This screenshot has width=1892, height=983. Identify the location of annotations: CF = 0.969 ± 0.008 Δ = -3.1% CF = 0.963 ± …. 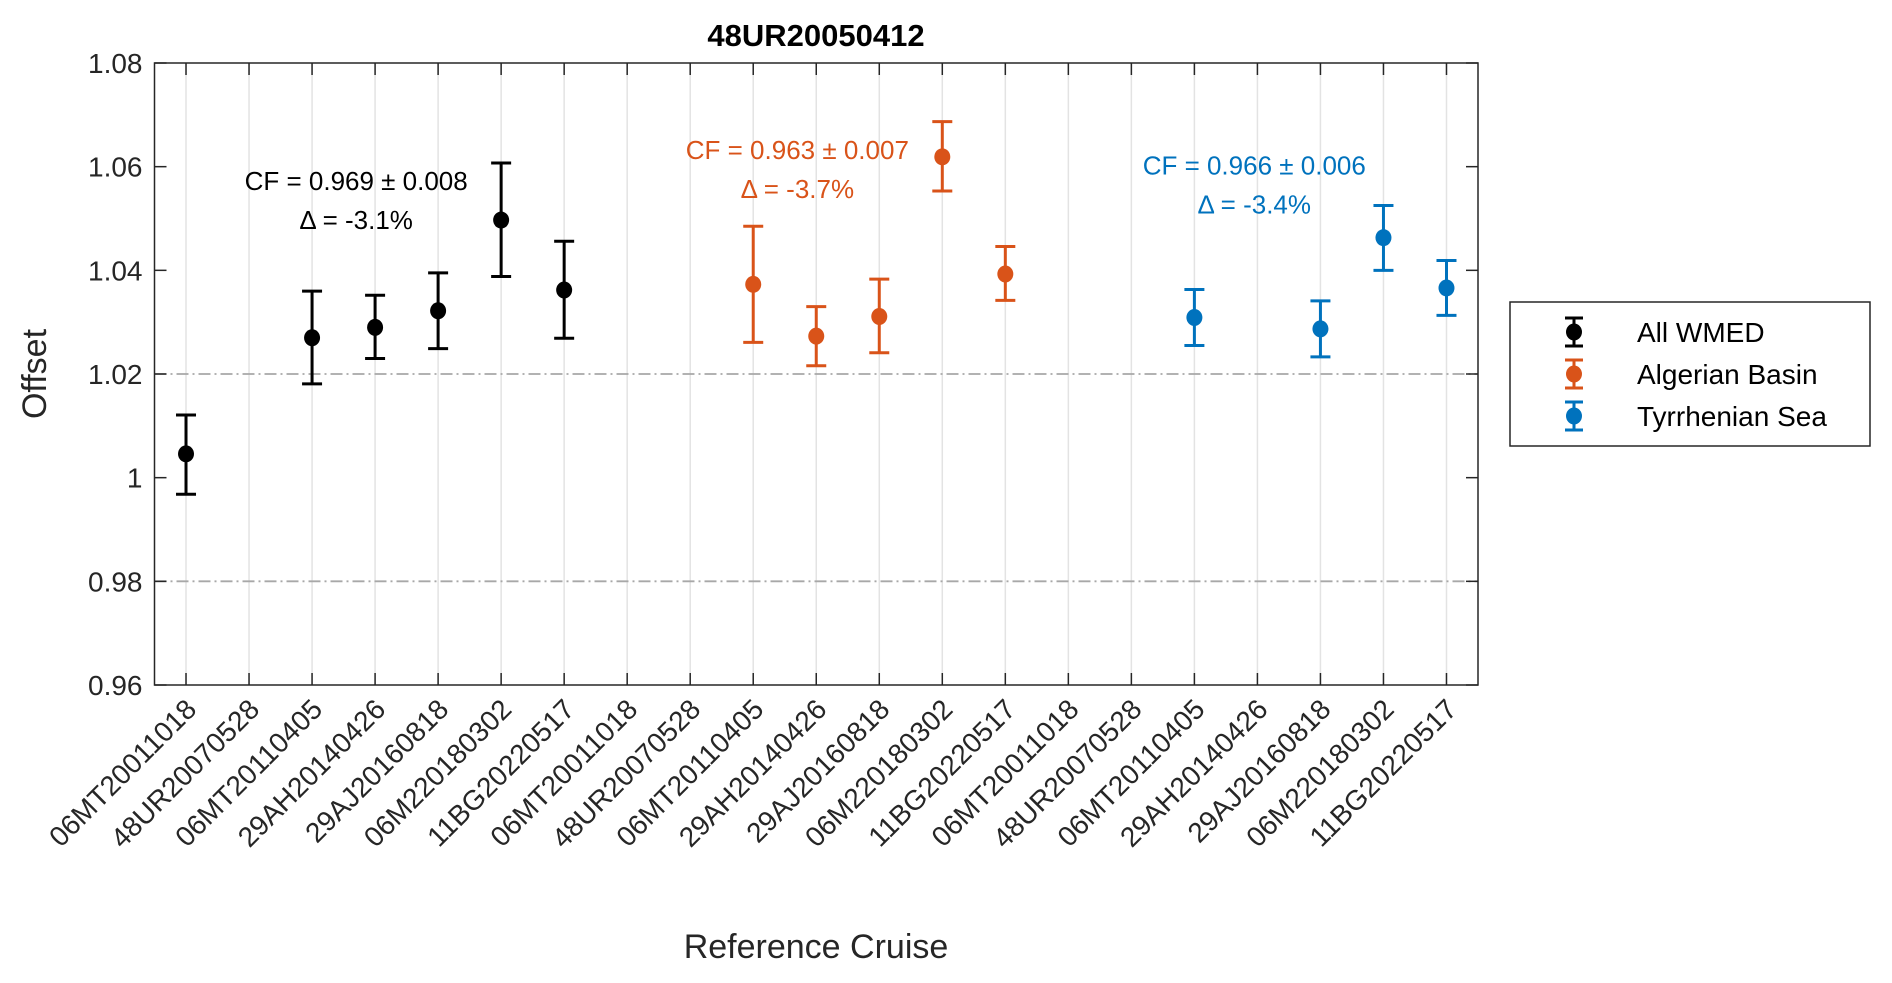
(805, 185).